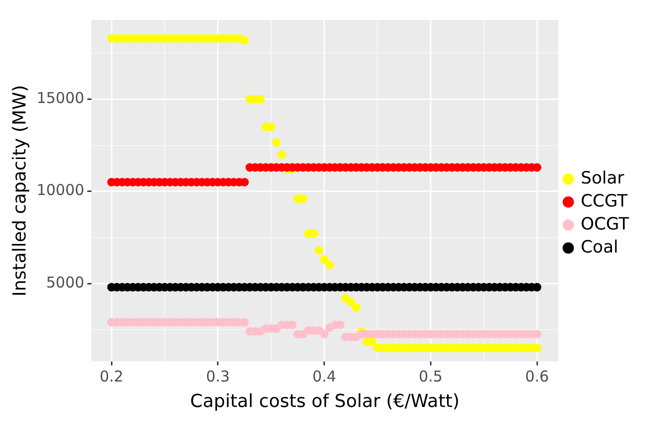  Describe the element at coordinates (60, 190) in the screenshot. I see `y-tick-label: 10000` at that location.